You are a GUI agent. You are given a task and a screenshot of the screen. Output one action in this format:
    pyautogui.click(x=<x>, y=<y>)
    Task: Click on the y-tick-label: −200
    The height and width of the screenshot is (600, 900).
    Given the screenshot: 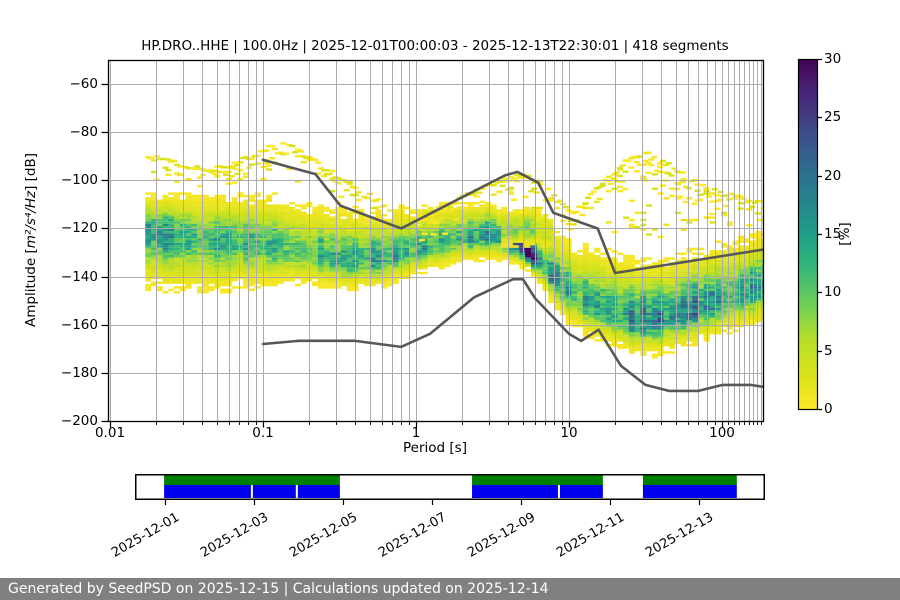 What is the action you would take?
    pyautogui.click(x=79, y=421)
    